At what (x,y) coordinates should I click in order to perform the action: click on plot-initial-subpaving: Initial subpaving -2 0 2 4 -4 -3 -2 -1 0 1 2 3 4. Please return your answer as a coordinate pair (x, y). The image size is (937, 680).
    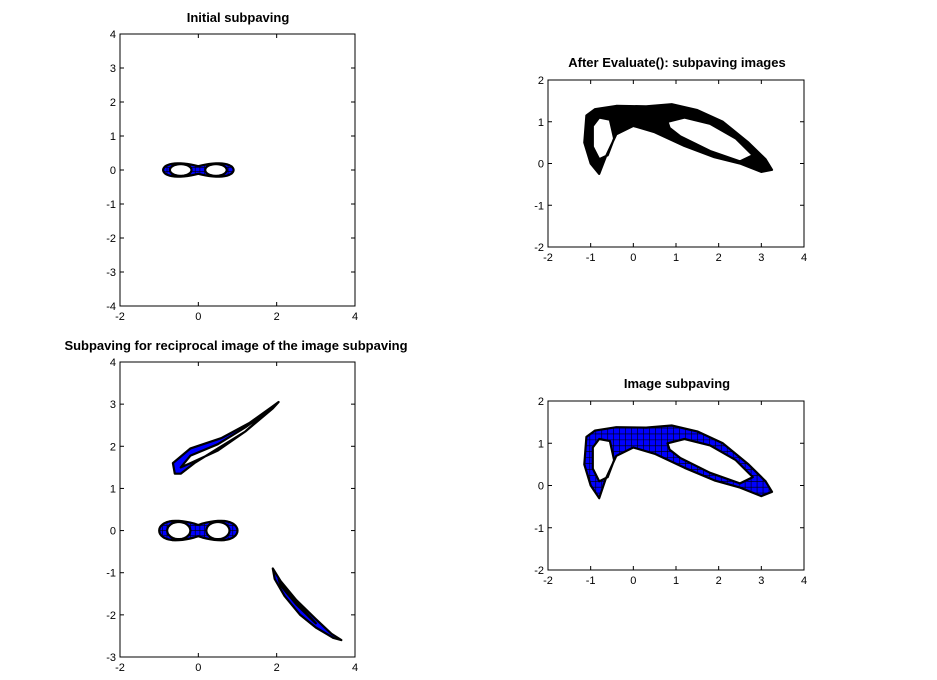
    Looking at the image, I should click on (232, 166).